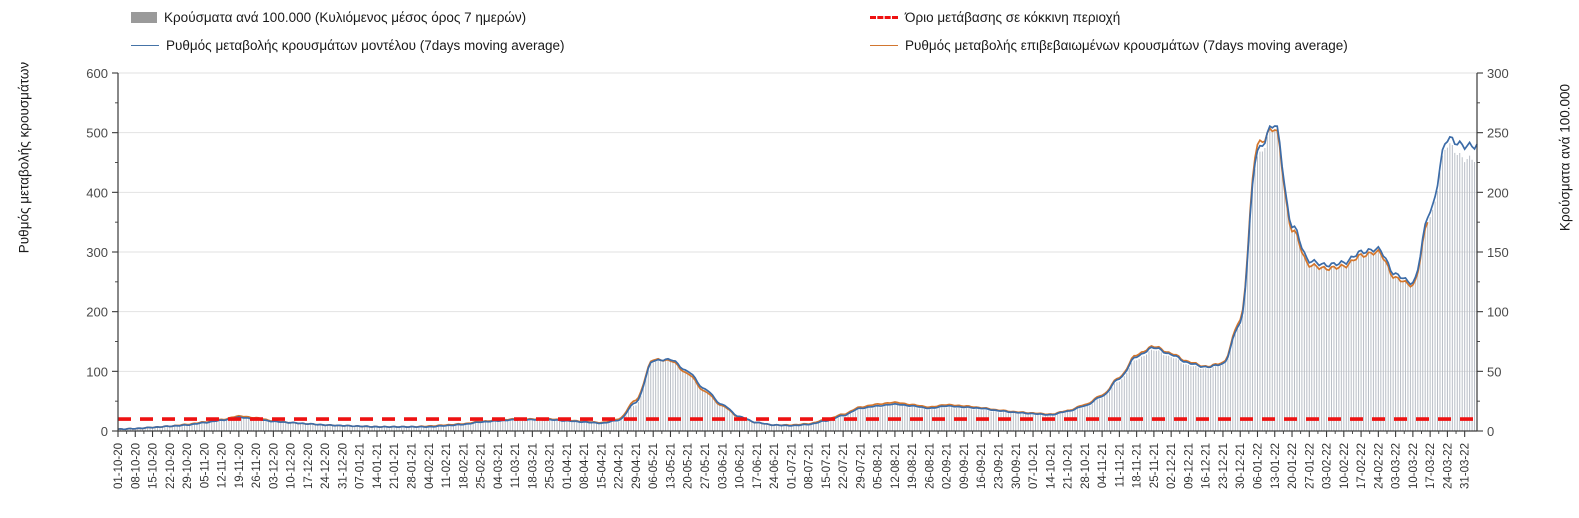 Image resolution: width=1579 pixels, height=518 pixels. Describe the element at coordinates (97, 312) in the screenshot. I see `left-tick-label: 200` at that location.